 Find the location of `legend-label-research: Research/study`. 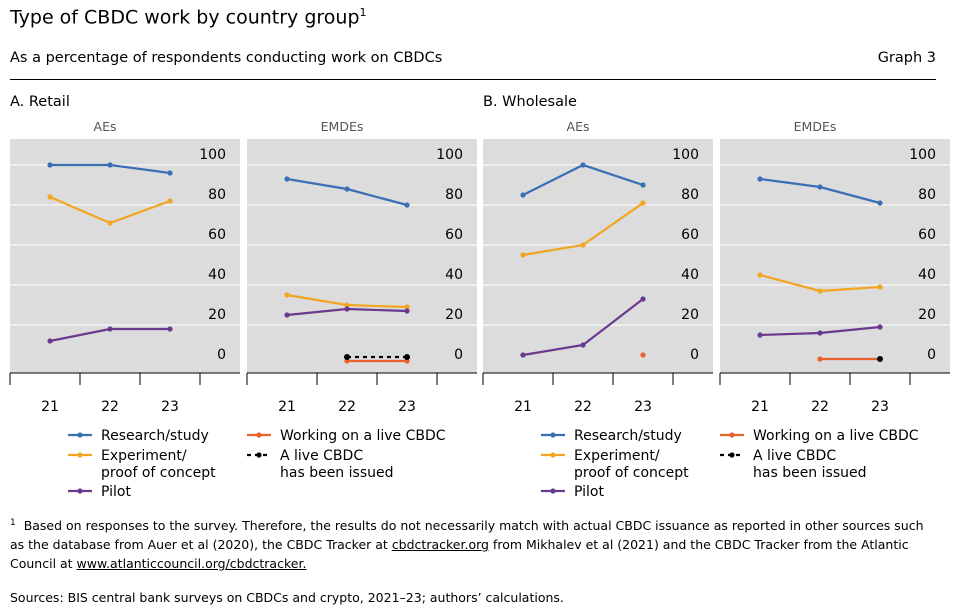

legend-label-research: Research/study is located at coordinates (628, 436).